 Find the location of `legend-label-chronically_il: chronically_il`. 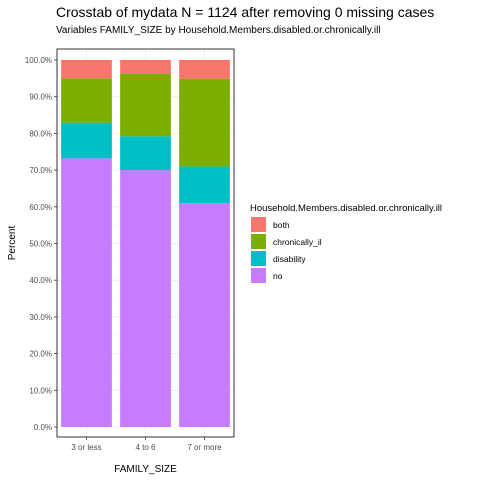

legend-label-chronically_il: chronically_il is located at coordinates (297, 242).